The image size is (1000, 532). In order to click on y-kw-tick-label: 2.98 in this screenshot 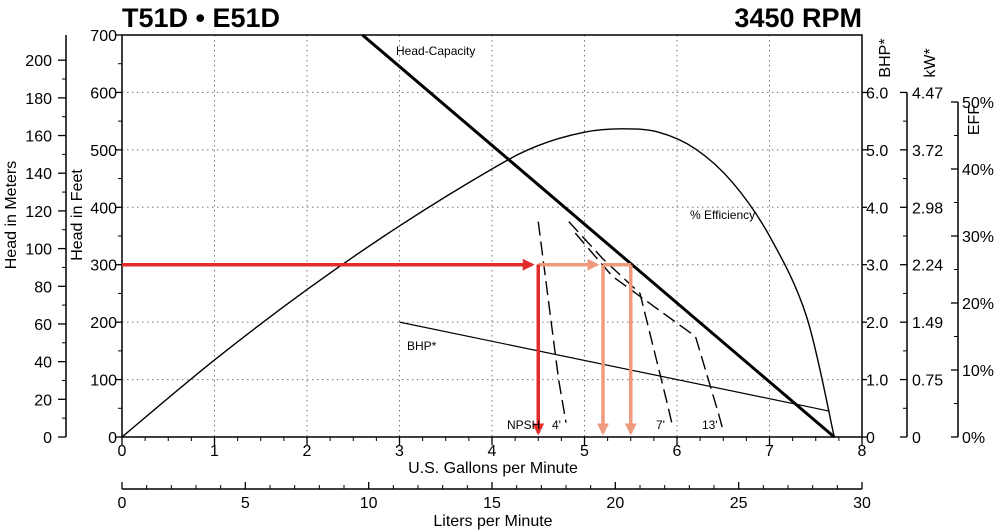, I will do `click(927, 208)`.